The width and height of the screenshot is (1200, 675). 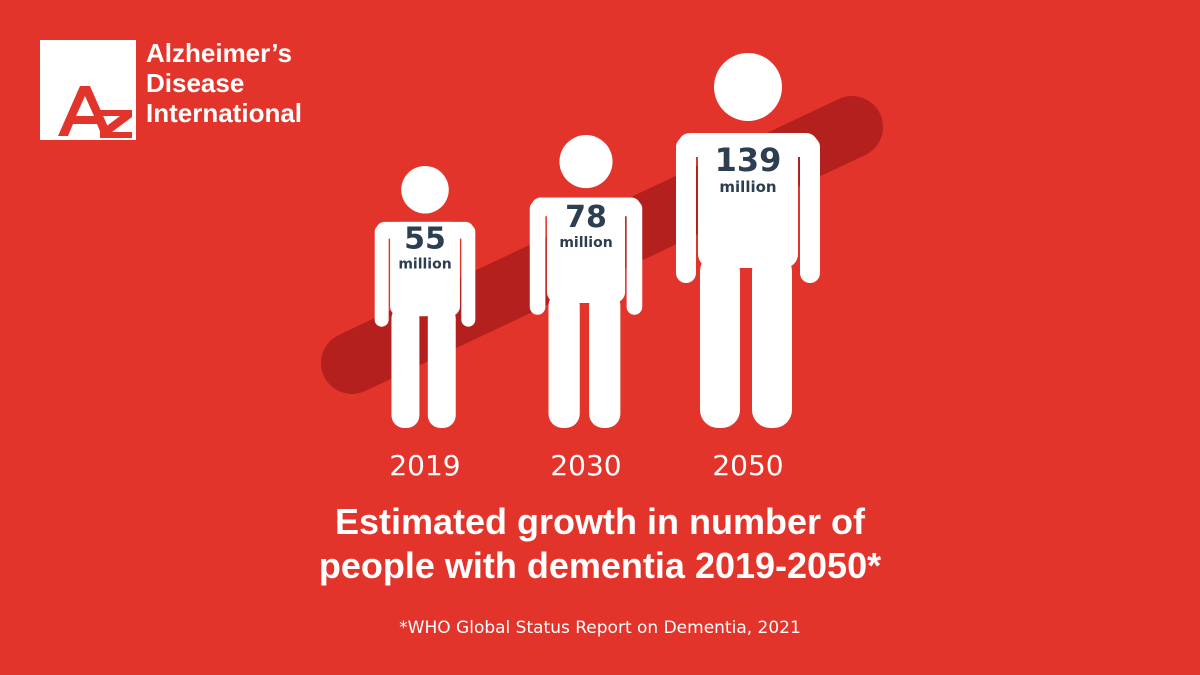 I want to click on value-label-2030: 78, so click(x=586, y=217).